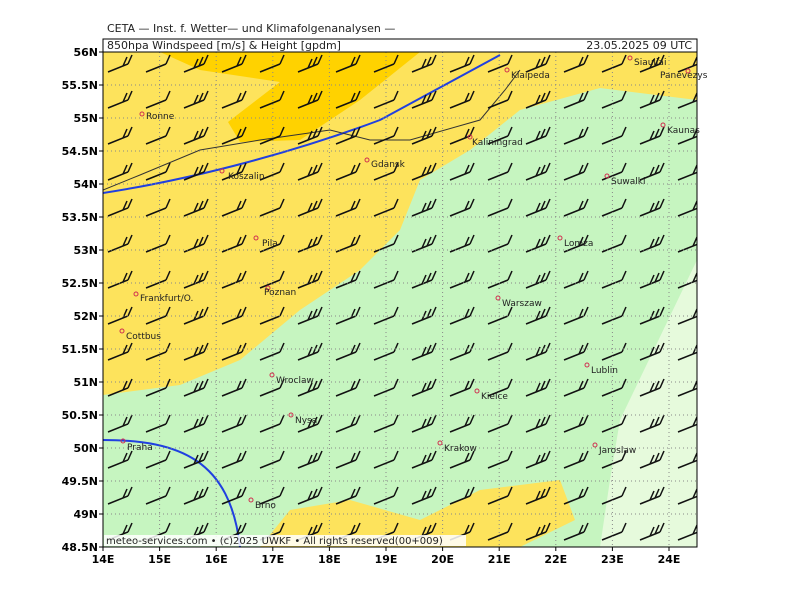  I want to click on lon-label: 23E, so click(612, 559).